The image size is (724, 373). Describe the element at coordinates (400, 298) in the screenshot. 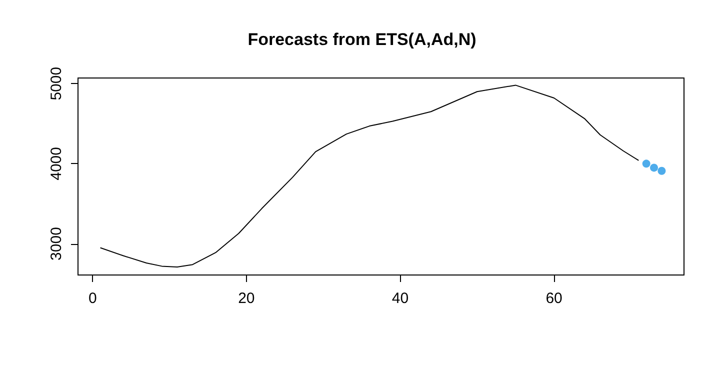

I see `x-tick-label: 40` at that location.